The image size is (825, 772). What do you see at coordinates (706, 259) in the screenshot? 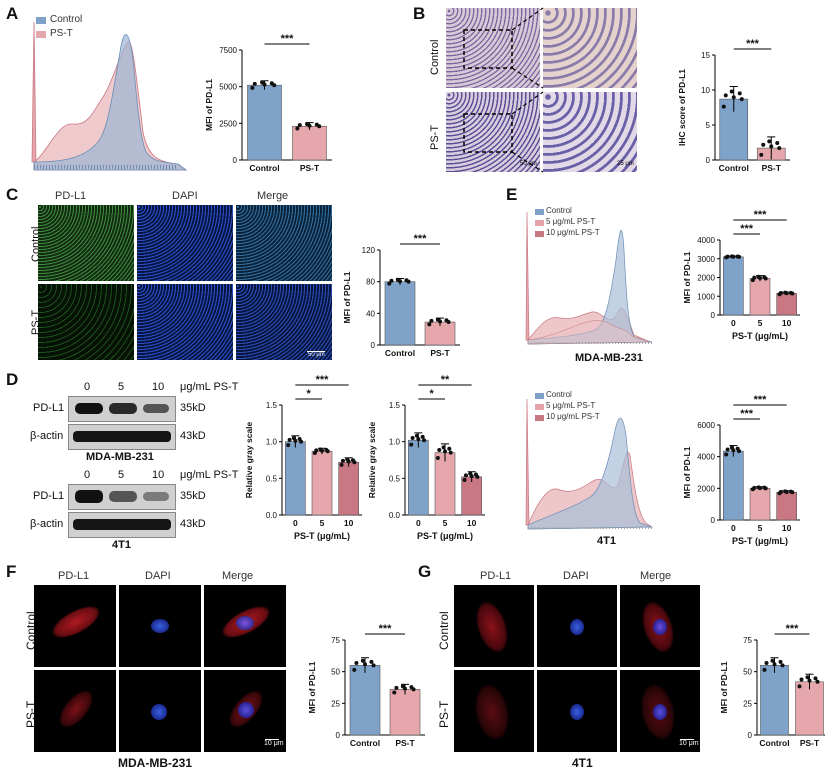
I see `y-tick-label-E1: 3000` at bounding box center [706, 259].